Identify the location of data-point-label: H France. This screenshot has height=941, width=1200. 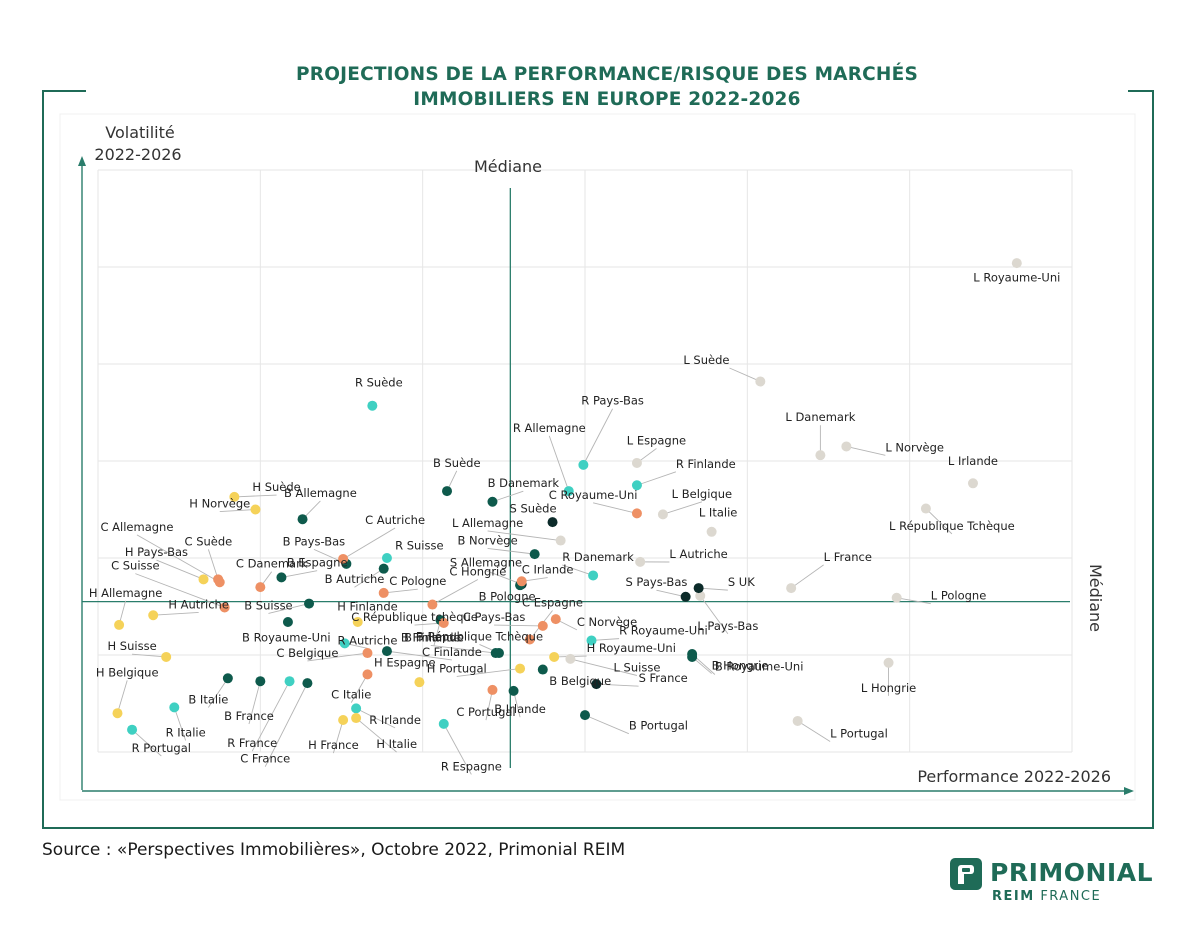
(333, 745).